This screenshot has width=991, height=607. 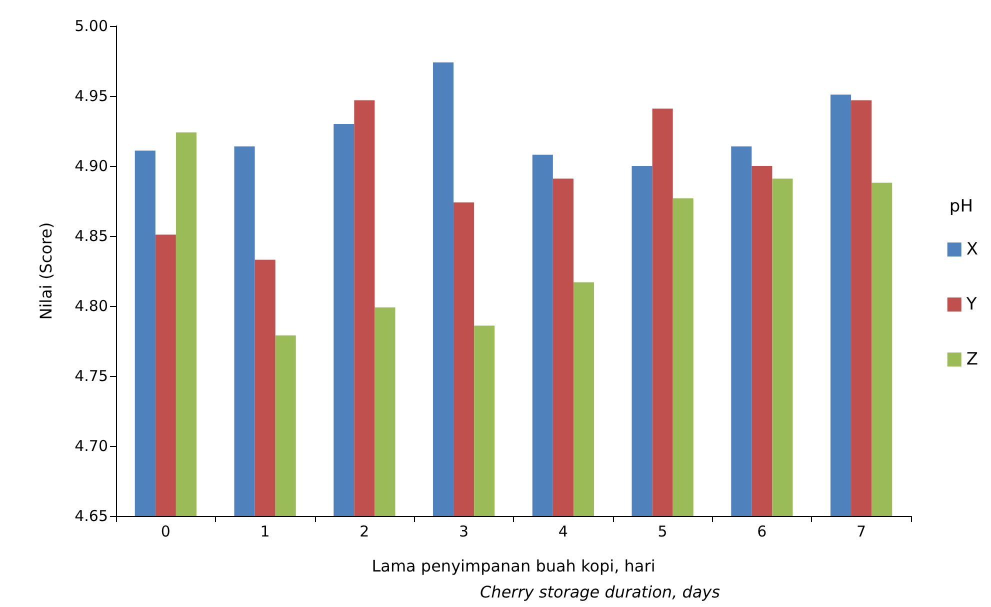 I want to click on x-axis-title: Lama penyimpanan buah kopi, hari, so click(x=514, y=566).